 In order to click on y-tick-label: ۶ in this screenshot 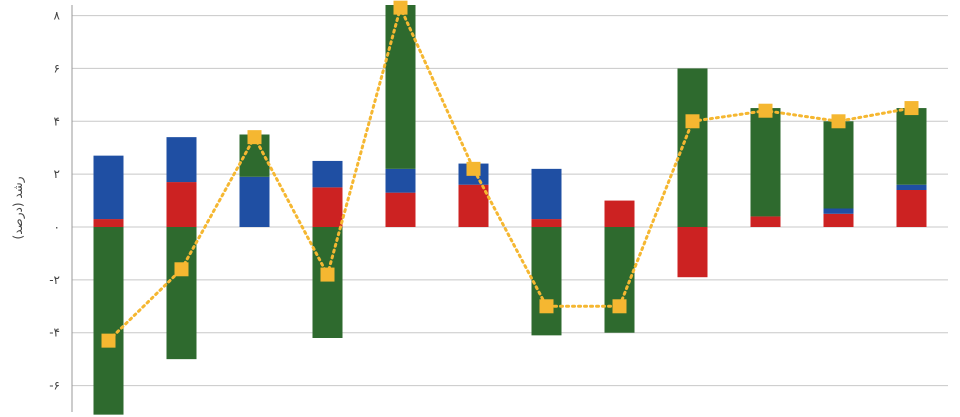, I will do `click(57, 68)`.